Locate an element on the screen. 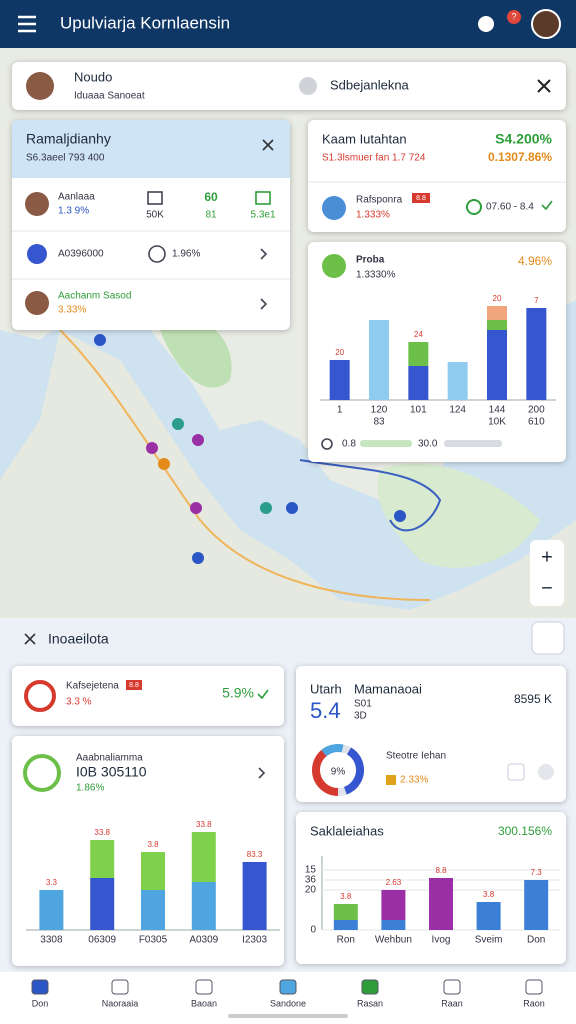 The image size is (576, 1024). card-title: Ramaljdianhy is located at coordinates (68, 139).